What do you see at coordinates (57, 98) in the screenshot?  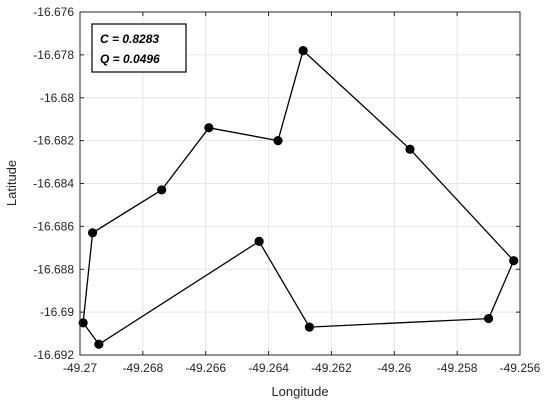 I see `y-tick-label: -16.68` at bounding box center [57, 98].